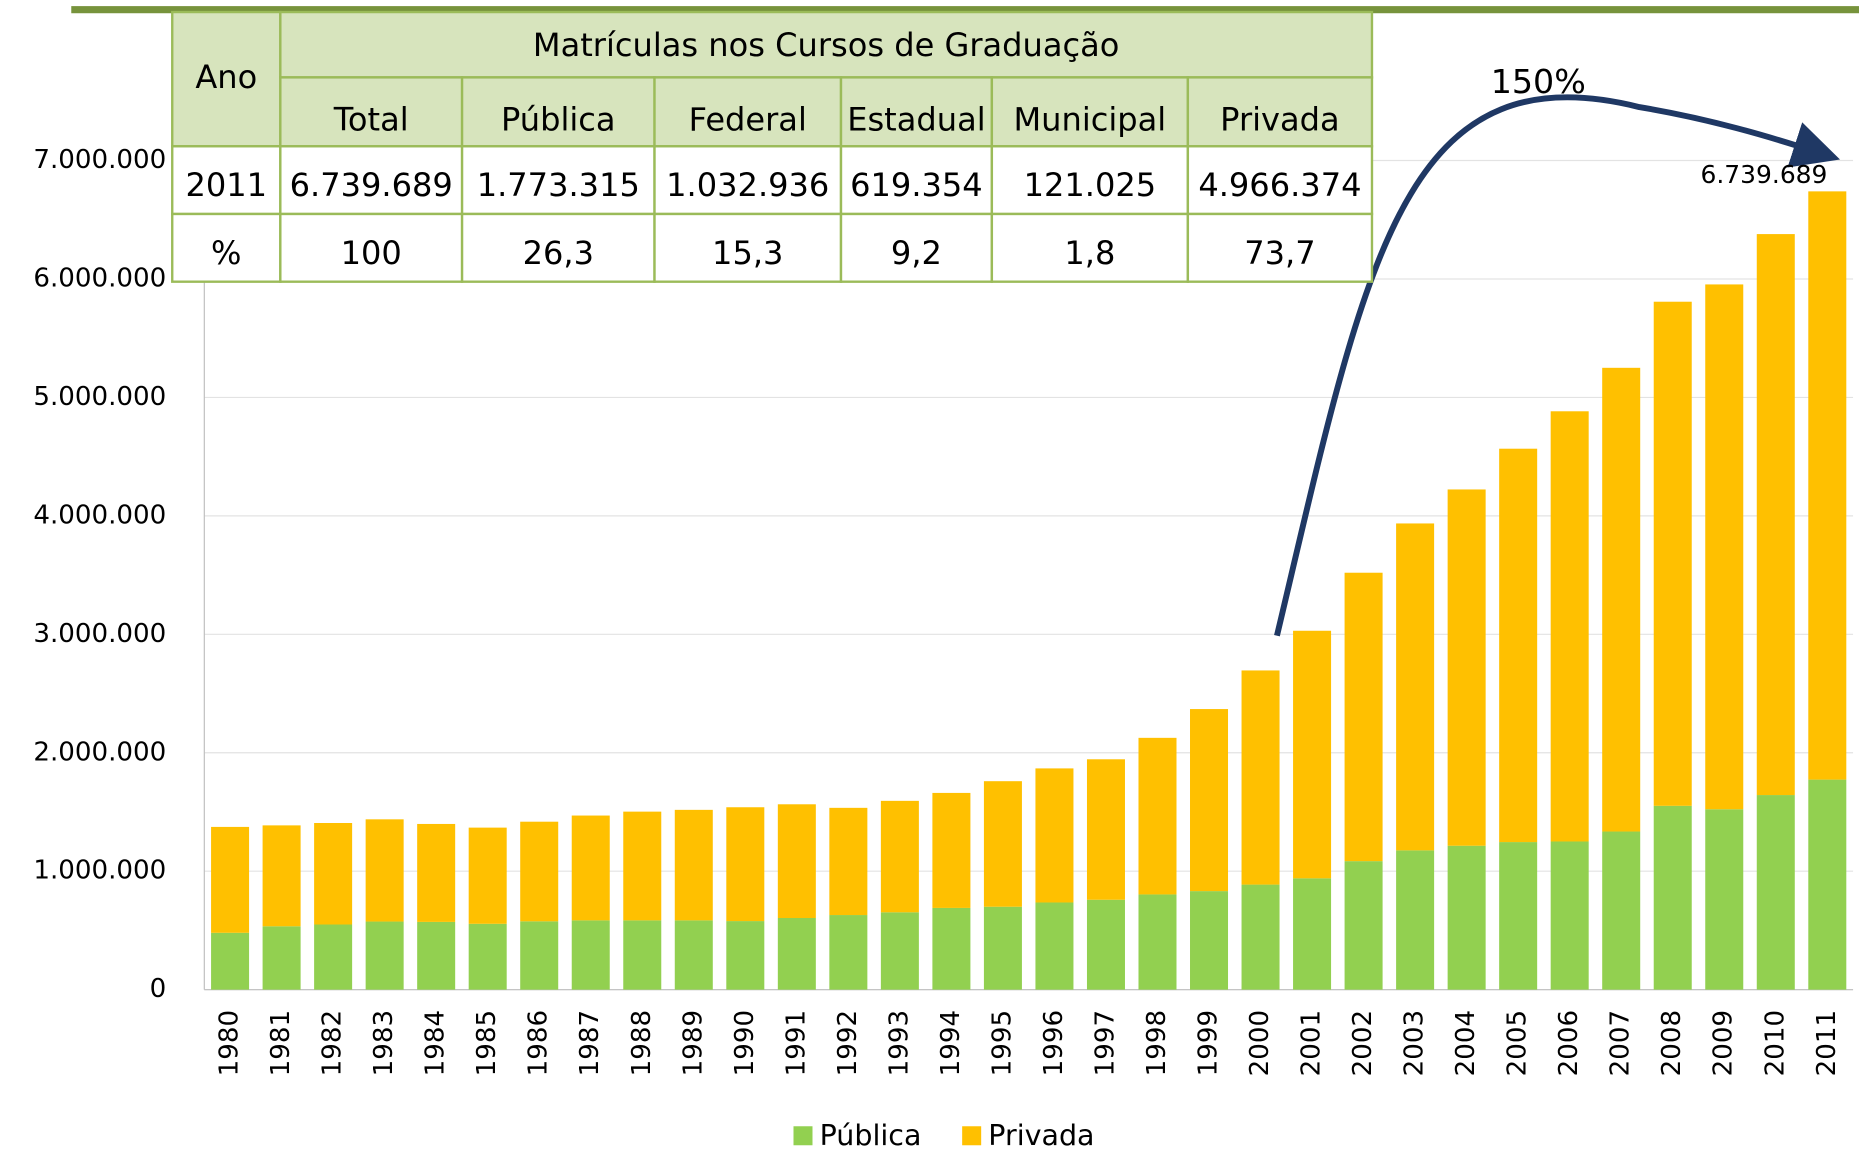 Image resolution: width=1859 pixels, height=1149 pixels. Describe the element at coordinates (1557, 365) in the screenshot. I see `growth-arrow` at that location.